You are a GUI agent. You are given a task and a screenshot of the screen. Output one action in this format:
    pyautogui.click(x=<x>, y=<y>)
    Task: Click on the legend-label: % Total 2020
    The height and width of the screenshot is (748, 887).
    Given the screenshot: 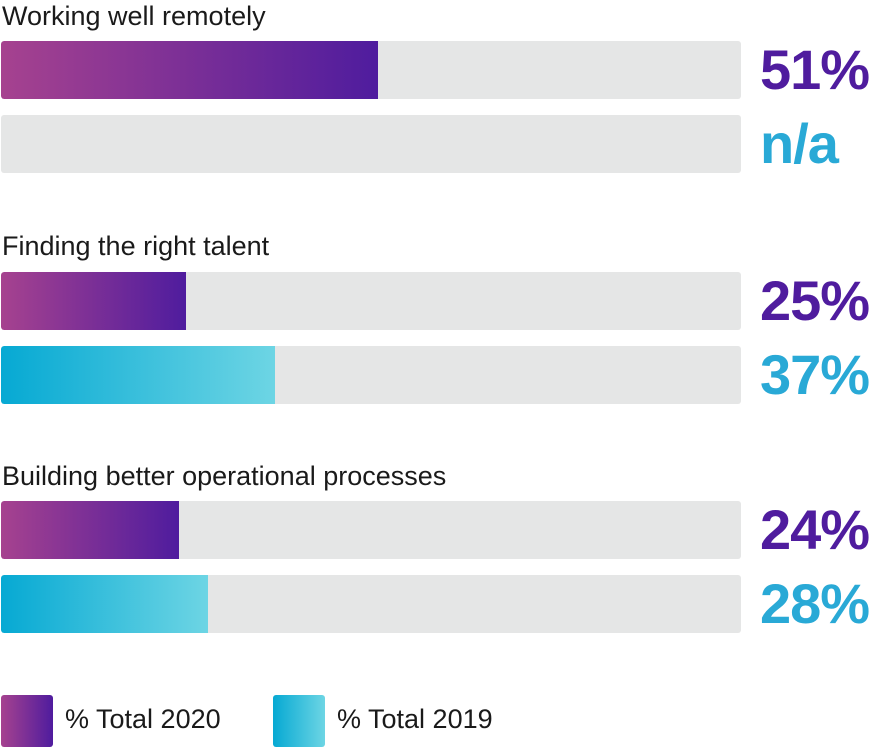 What is the action you would take?
    pyautogui.click(x=143, y=719)
    